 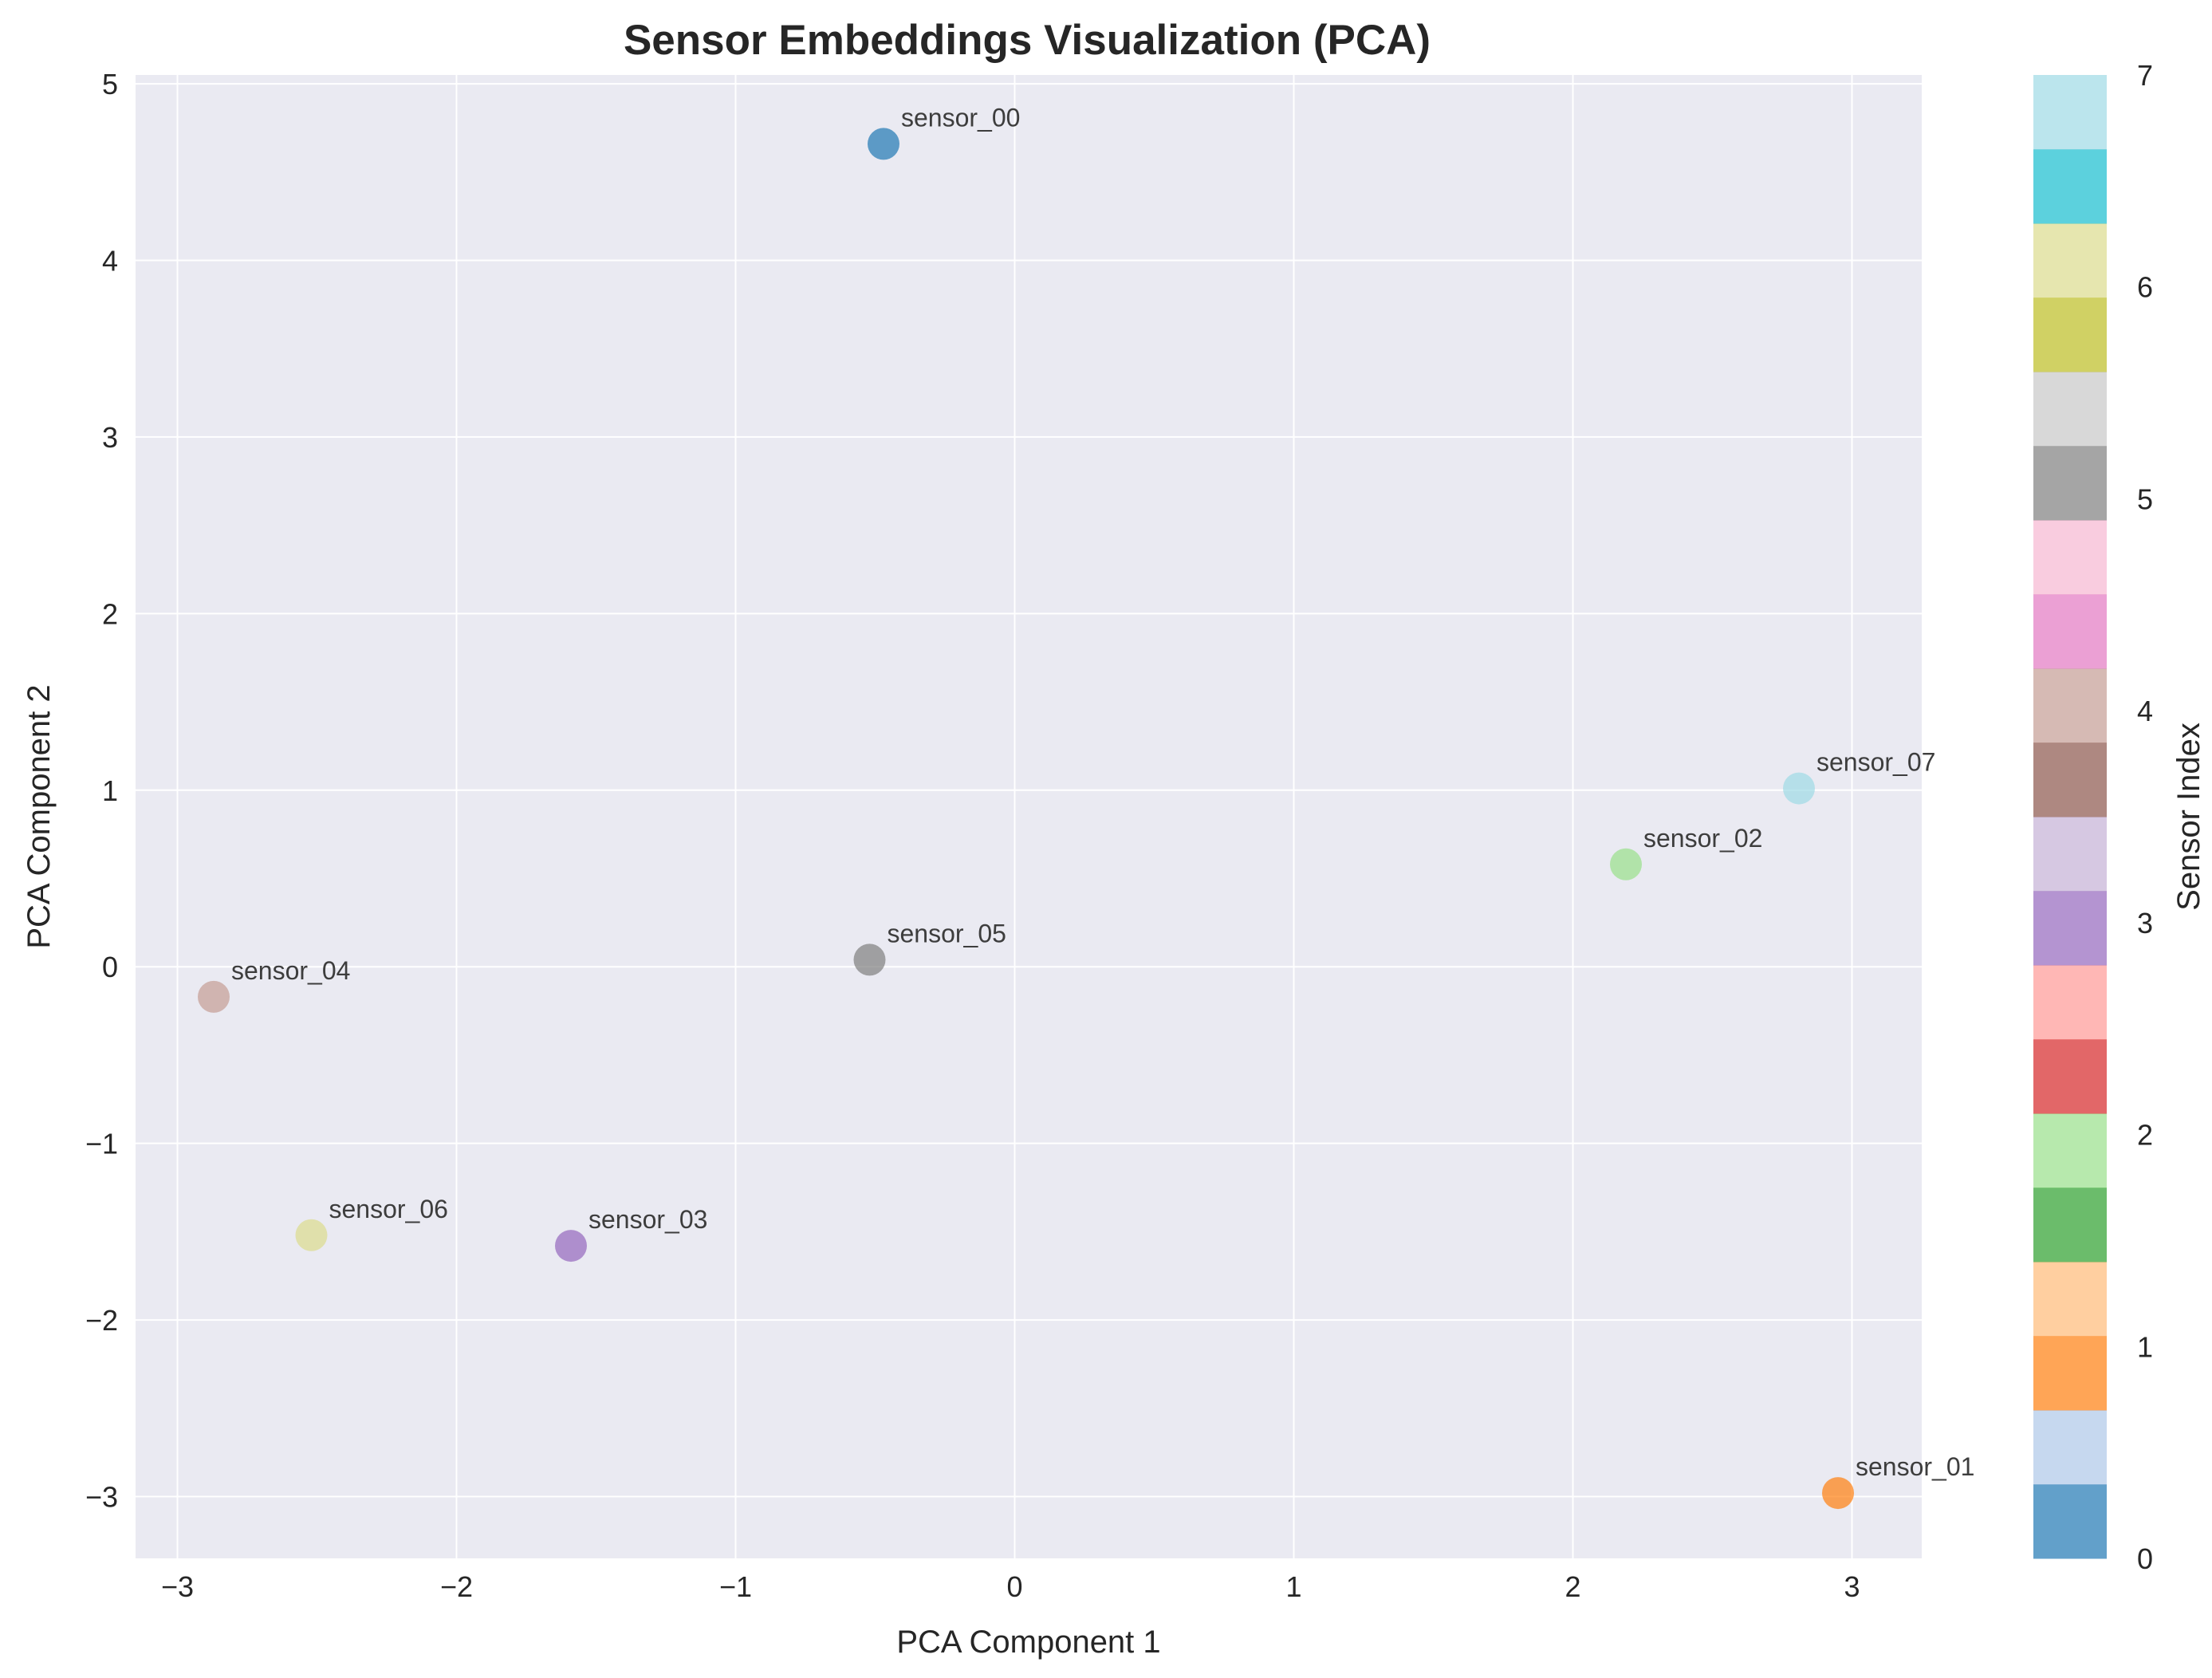 I want to click on point-label: sensor_07, so click(x=1875, y=762).